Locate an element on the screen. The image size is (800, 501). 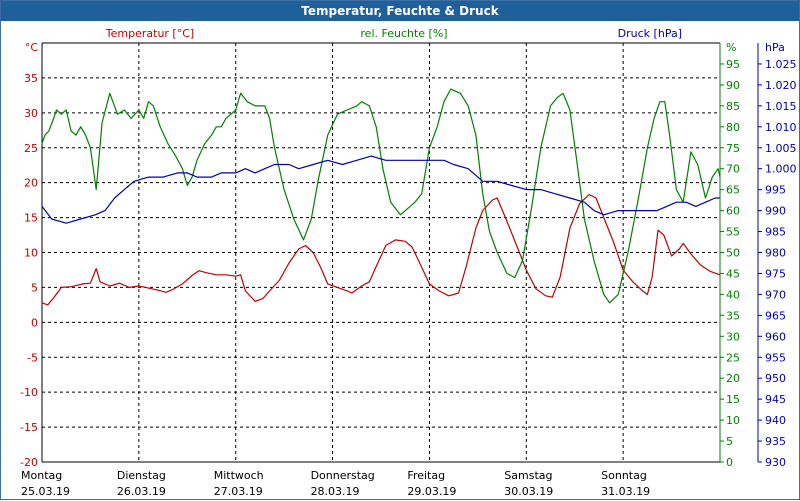
humidity-tick-label: 90 is located at coordinates (733, 85).